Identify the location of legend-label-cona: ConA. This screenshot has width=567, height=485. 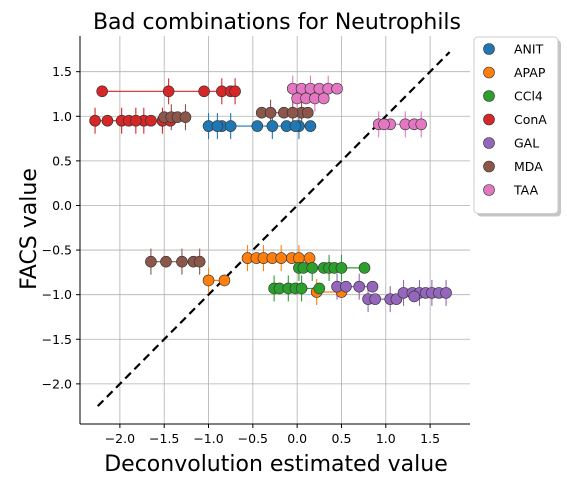
(530, 119).